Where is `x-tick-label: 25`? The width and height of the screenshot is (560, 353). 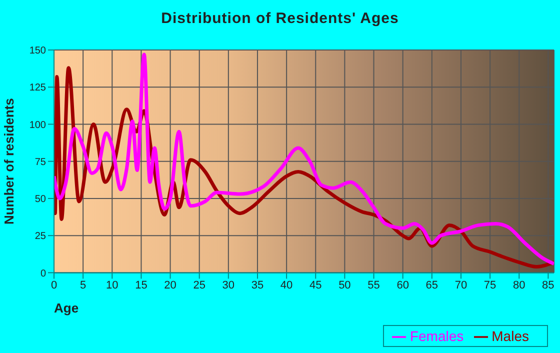
x-tick-label: 25 is located at coordinates (199, 286).